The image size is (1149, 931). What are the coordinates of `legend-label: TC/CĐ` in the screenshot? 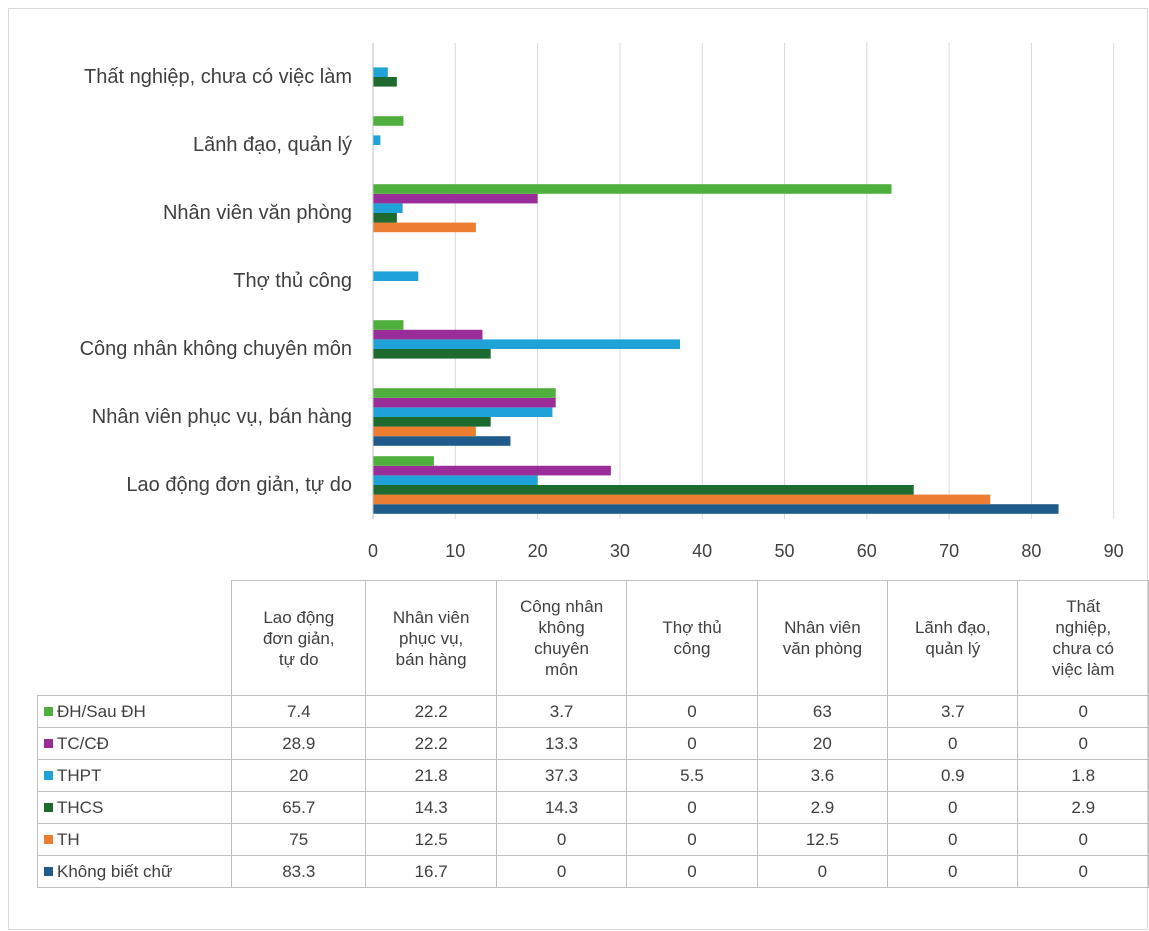 It's located at (83, 743).